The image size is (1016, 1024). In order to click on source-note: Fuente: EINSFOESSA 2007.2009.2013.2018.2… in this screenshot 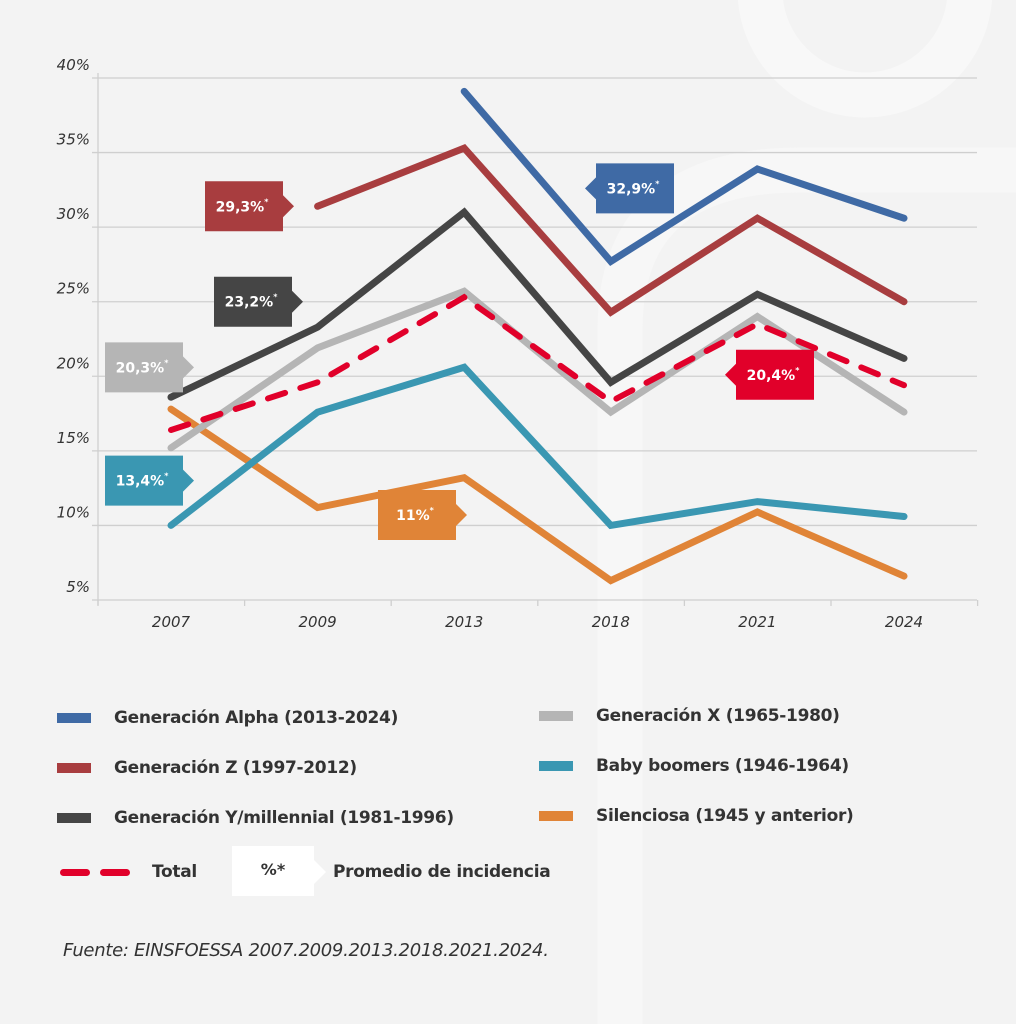, I will do `click(306, 950)`.